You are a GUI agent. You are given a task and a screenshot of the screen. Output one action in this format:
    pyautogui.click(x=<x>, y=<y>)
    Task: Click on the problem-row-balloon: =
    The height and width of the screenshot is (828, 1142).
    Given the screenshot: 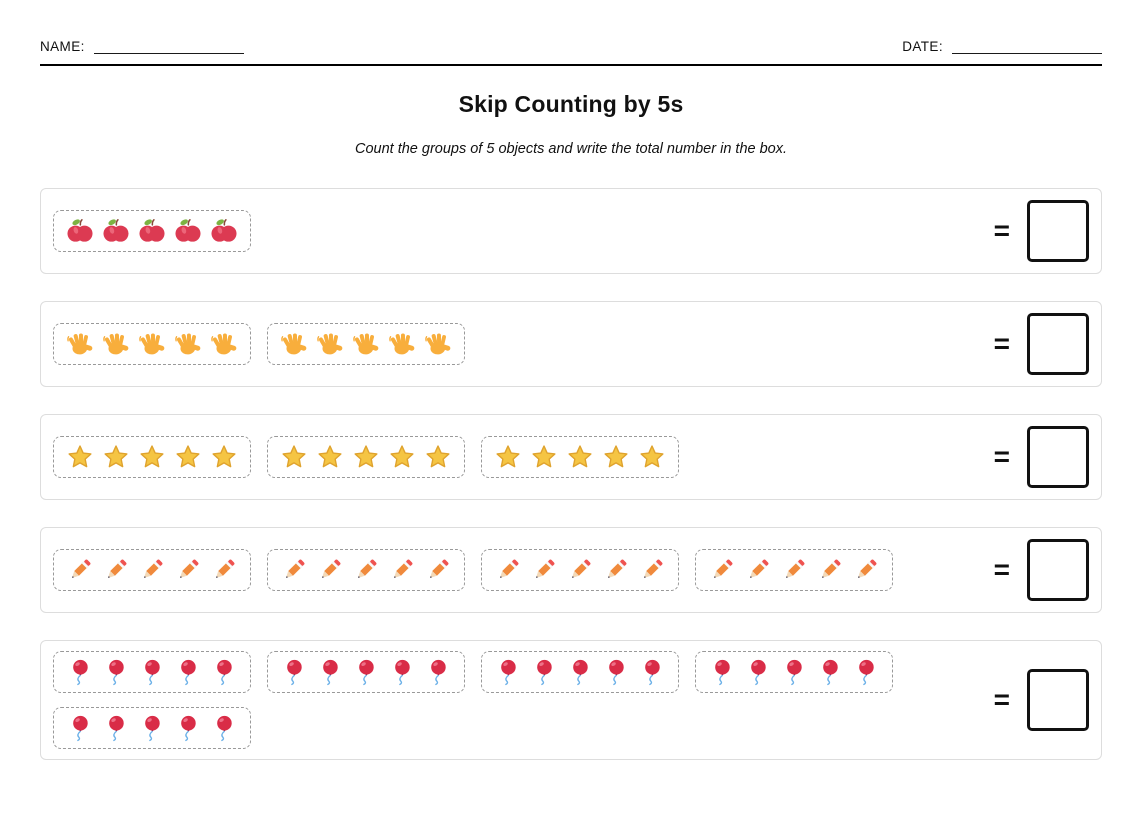 What is the action you would take?
    pyautogui.click(x=571, y=700)
    